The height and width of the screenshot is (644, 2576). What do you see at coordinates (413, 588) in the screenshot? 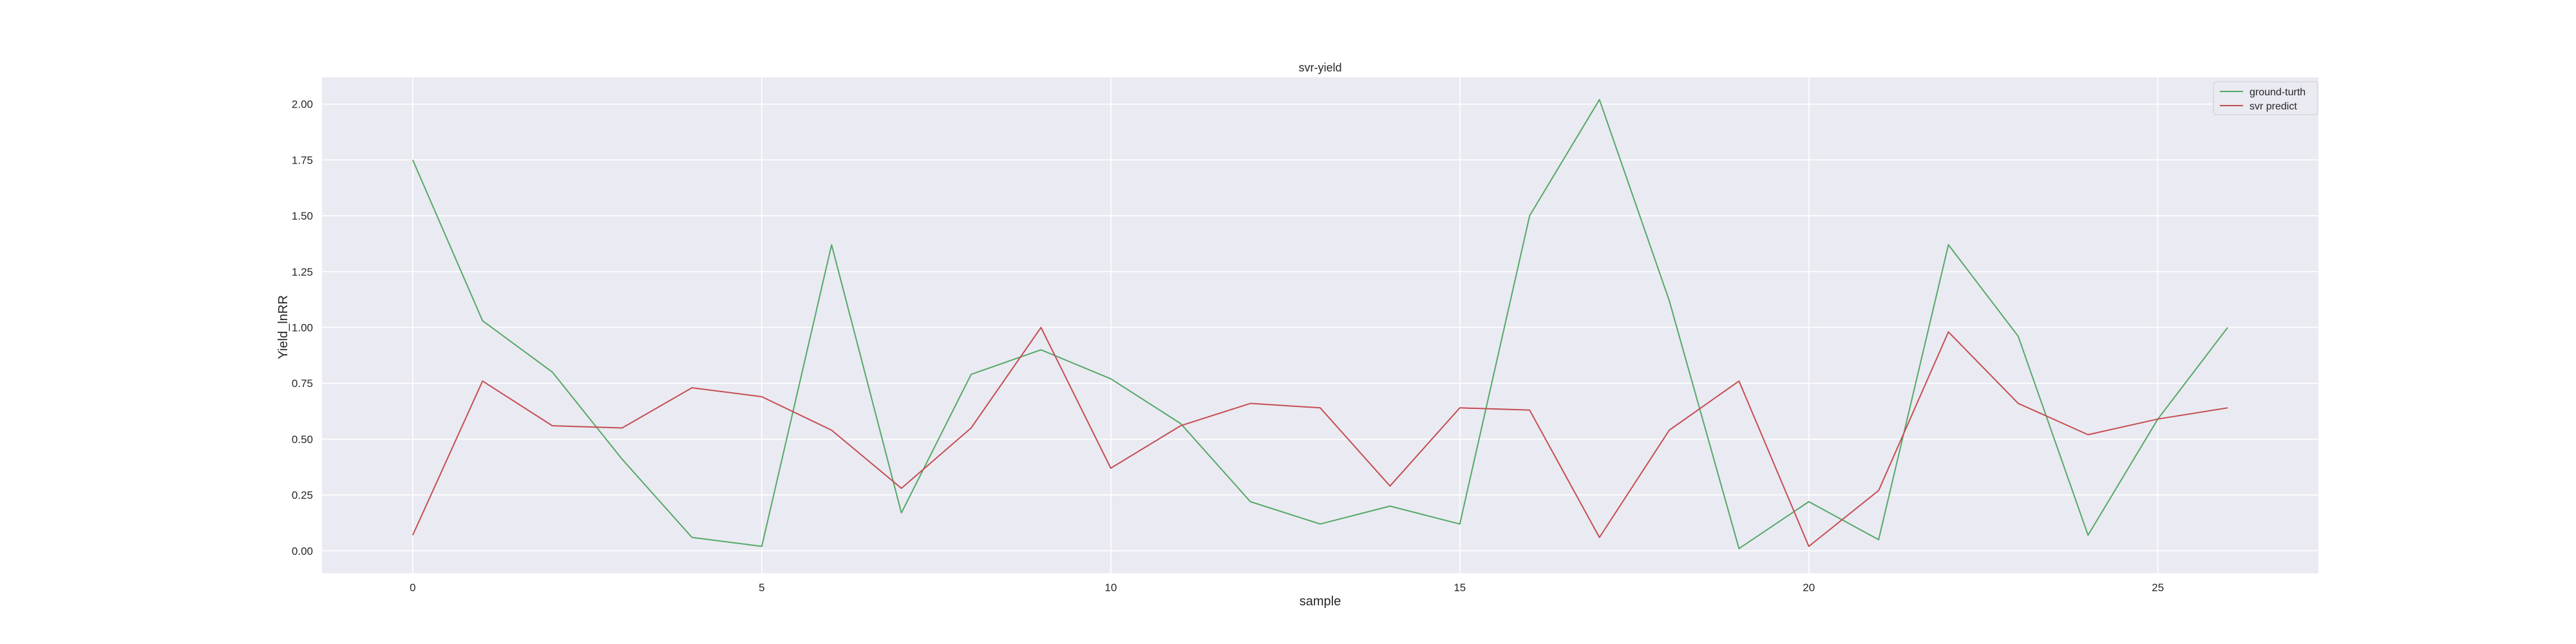
I see `x-tick-label: 0` at bounding box center [413, 588].